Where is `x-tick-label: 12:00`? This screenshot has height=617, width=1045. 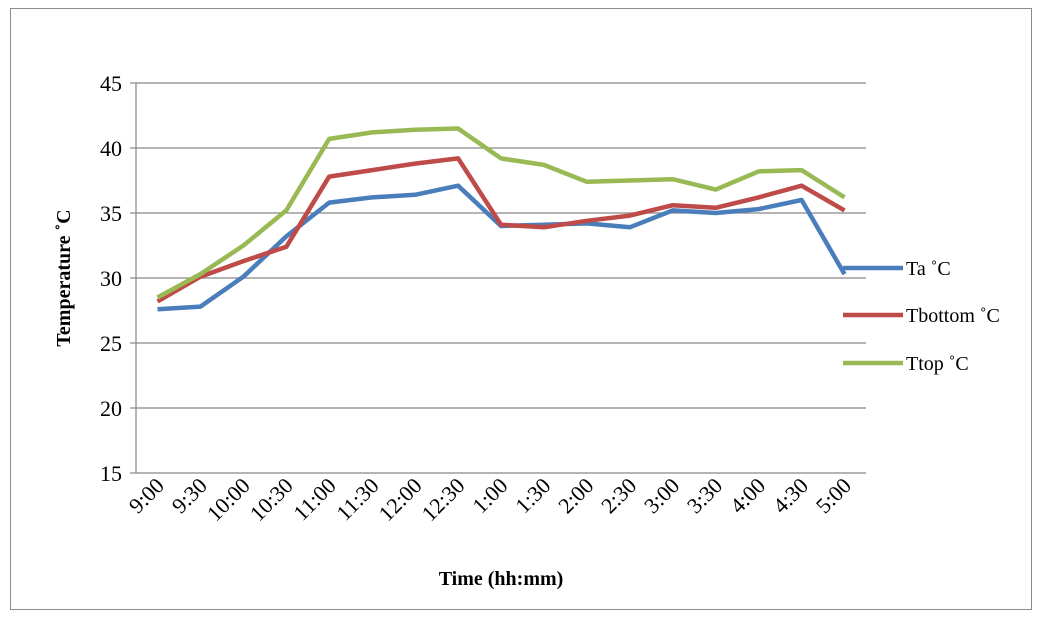
x-tick-label: 12:00 is located at coordinates (400, 499).